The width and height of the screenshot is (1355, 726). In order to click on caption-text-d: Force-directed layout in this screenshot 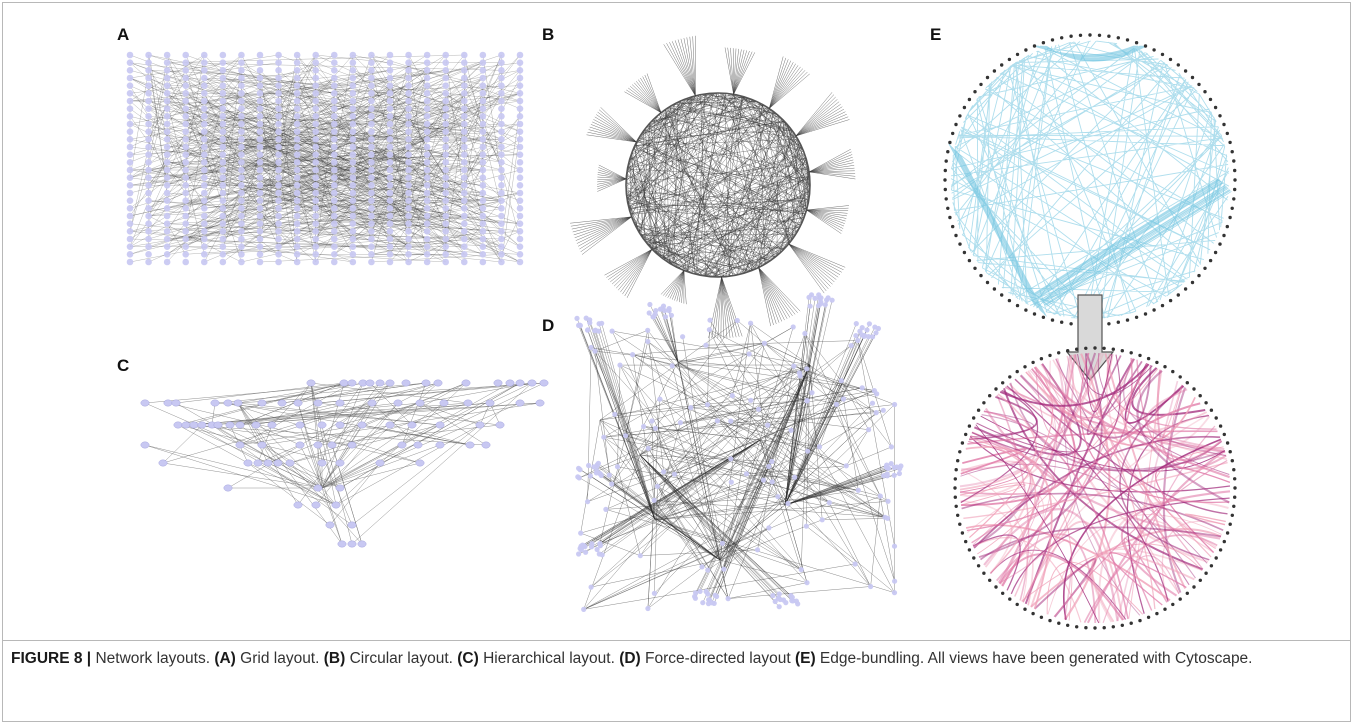, I will do `click(717, 658)`.